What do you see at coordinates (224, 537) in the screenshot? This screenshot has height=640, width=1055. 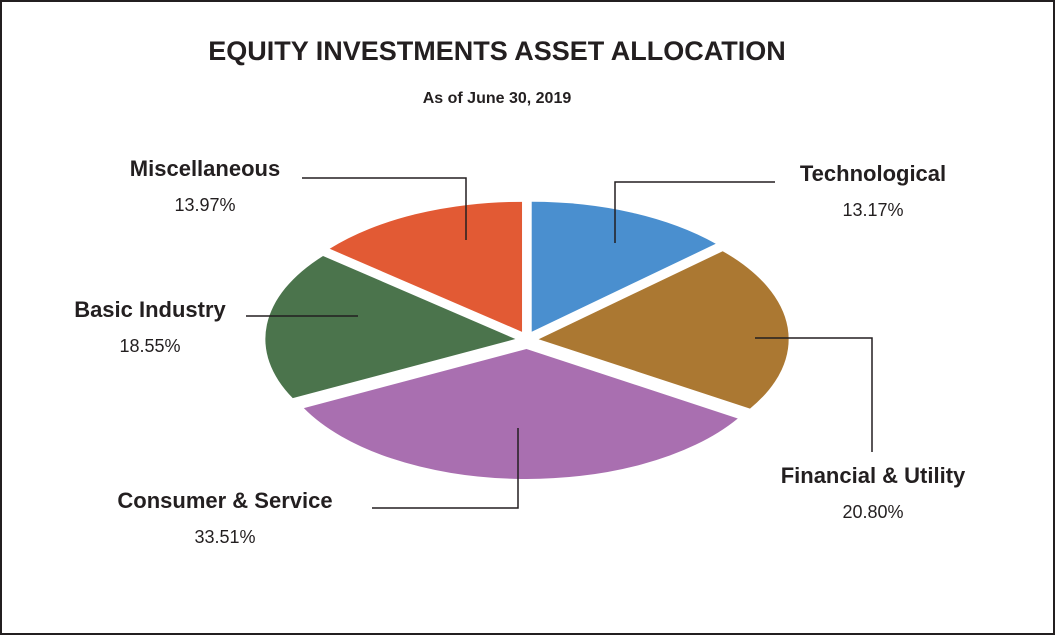 I see `slice-value: 33.51%` at bounding box center [224, 537].